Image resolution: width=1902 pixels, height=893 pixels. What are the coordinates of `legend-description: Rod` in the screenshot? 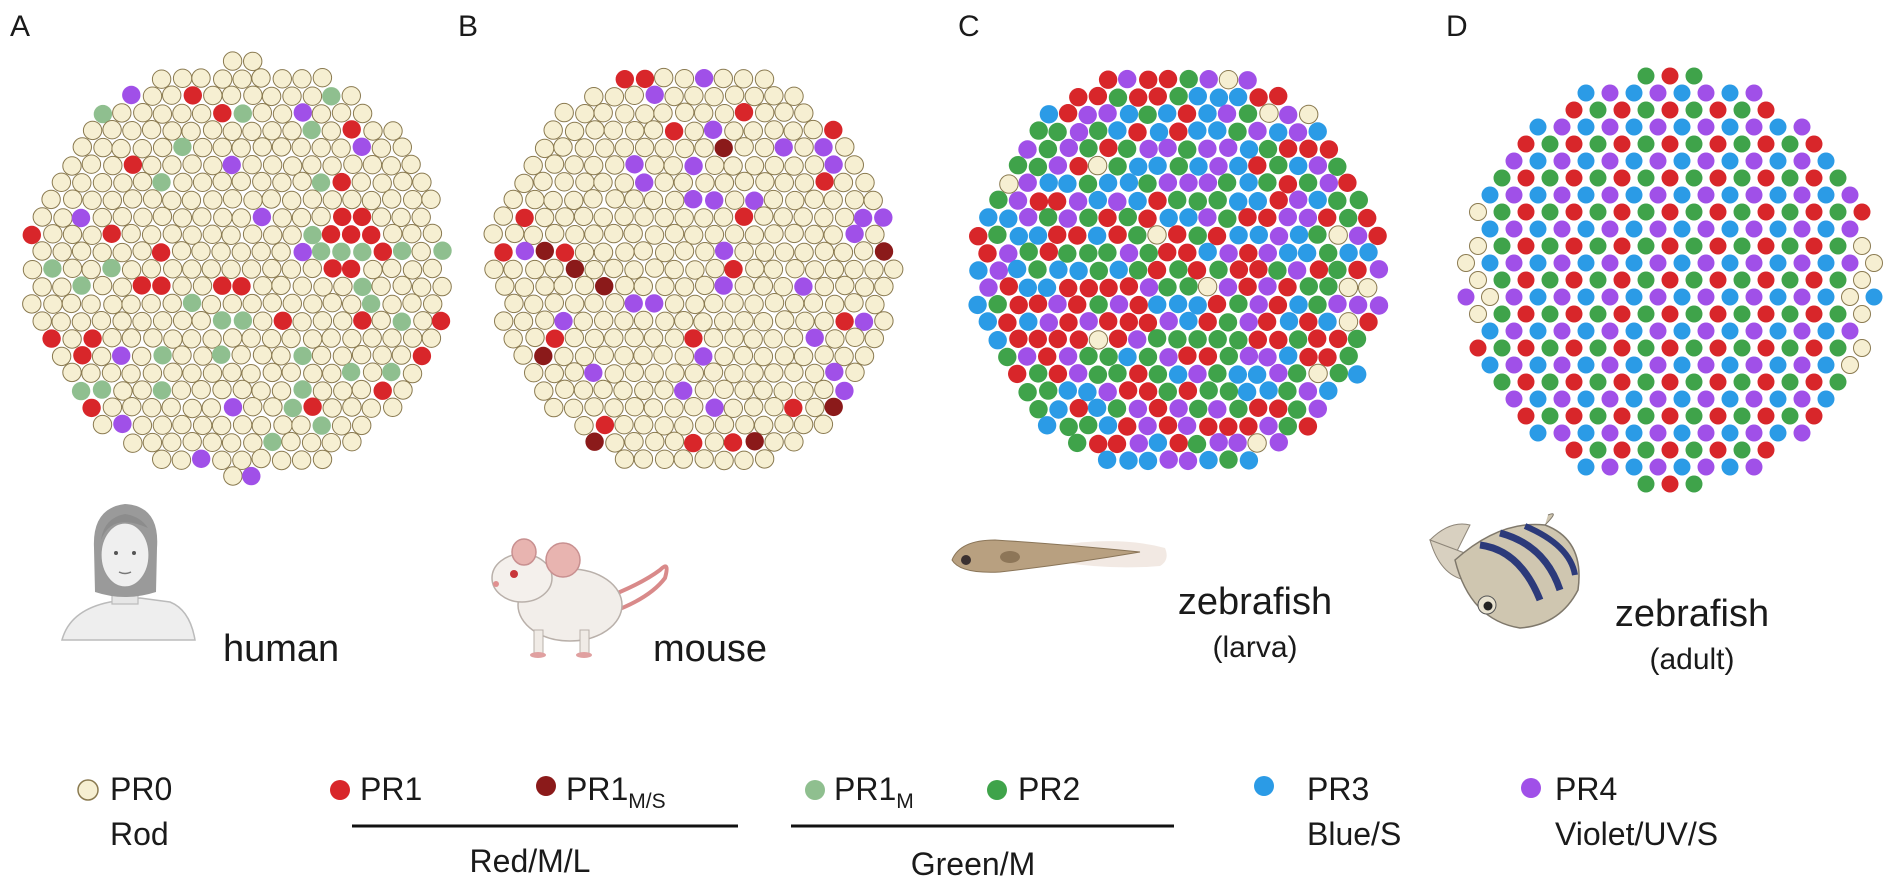 It's located at (139, 834).